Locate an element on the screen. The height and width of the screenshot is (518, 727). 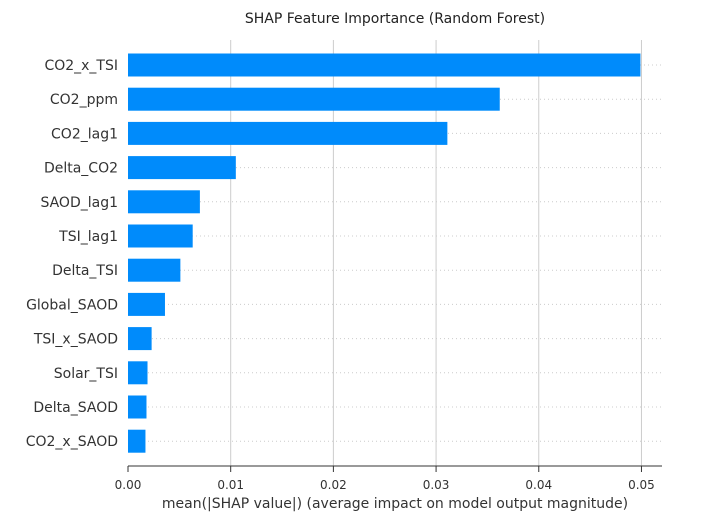
x-tick-label: 0.01 is located at coordinates (230, 485).